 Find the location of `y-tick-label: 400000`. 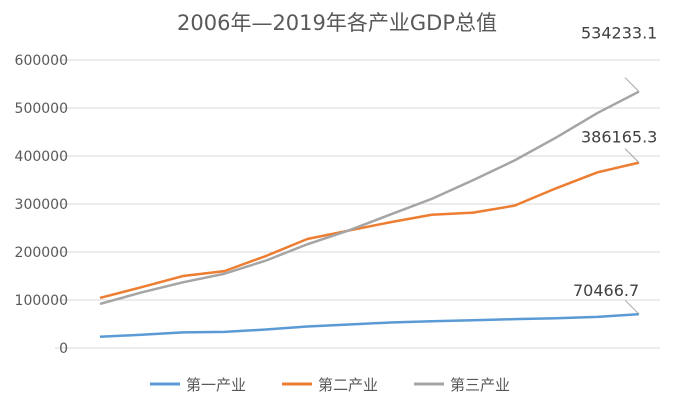

y-tick-label: 400000 is located at coordinates (41, 157).